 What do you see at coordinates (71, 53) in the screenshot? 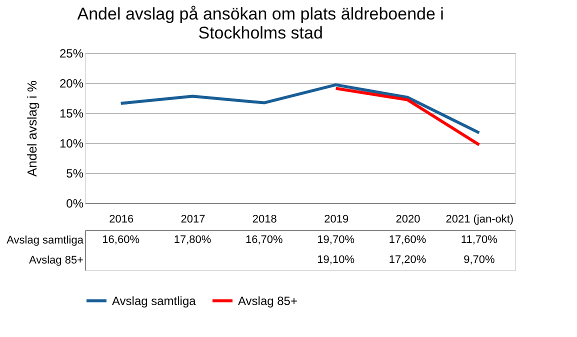
I see `y-tick-label: 25%` at bounding box center [71, 53].